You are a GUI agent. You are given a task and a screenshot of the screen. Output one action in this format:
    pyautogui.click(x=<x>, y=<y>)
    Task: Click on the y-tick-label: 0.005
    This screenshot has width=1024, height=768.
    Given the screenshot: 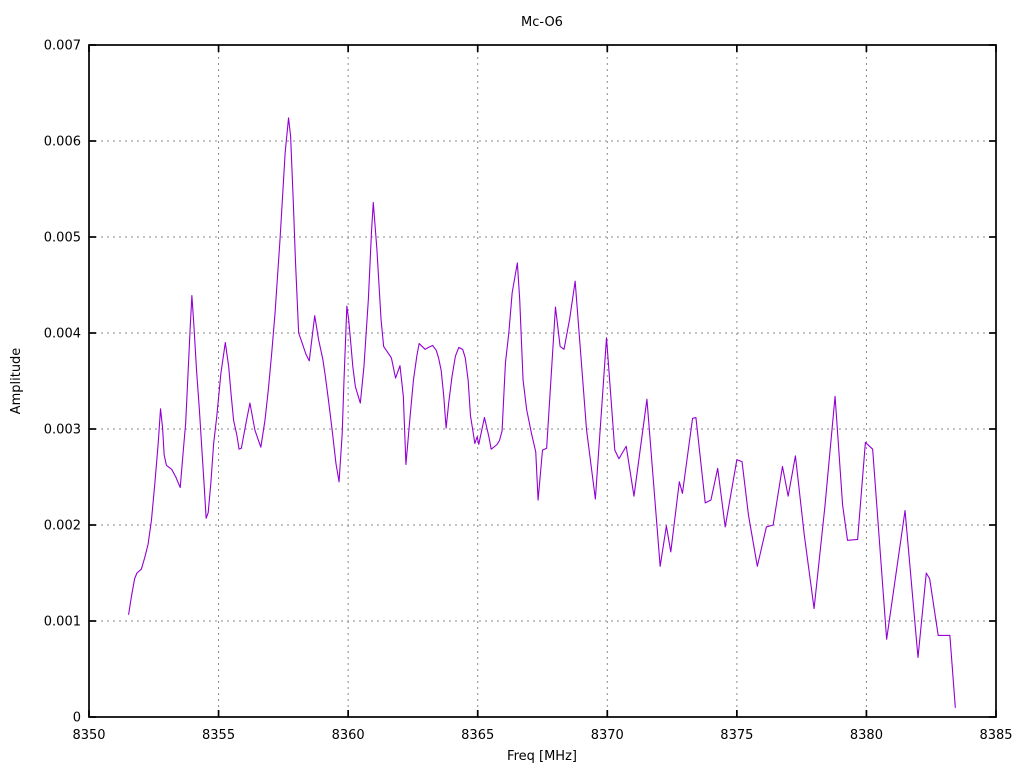 What is the action you would take?
    pyautogui.click(x=62, y=238)
    